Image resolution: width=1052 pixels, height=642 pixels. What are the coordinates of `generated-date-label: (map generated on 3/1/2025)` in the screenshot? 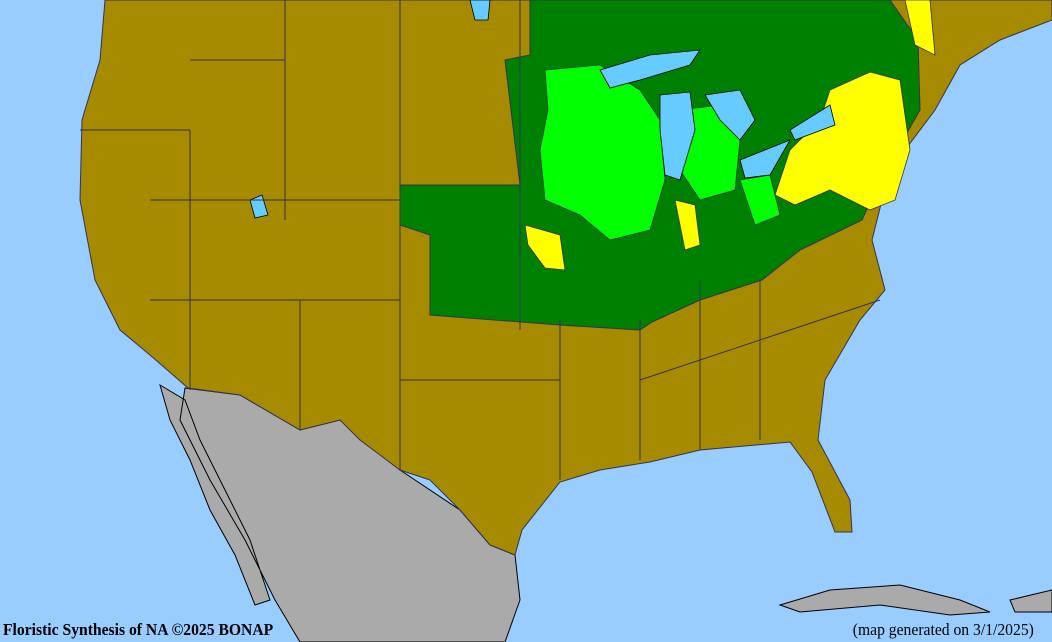 It's located at (943, 629).